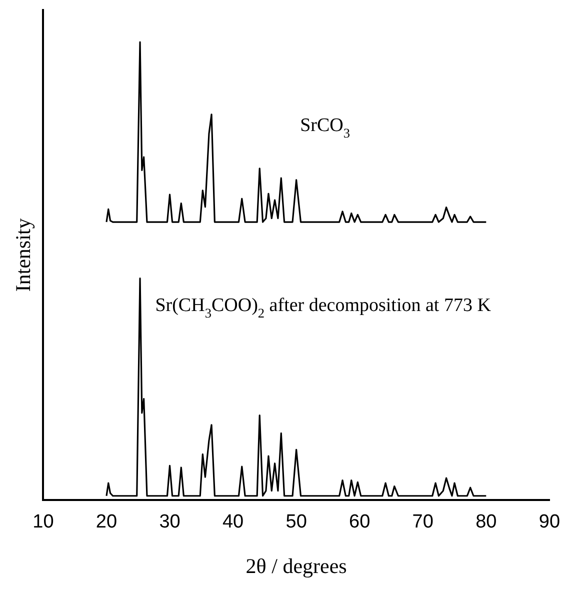  What do you see at coordinates (296, 566) in the screenshot?
I see `x-axis-title: 2θ / degrees` at bounding box center [296, 566].